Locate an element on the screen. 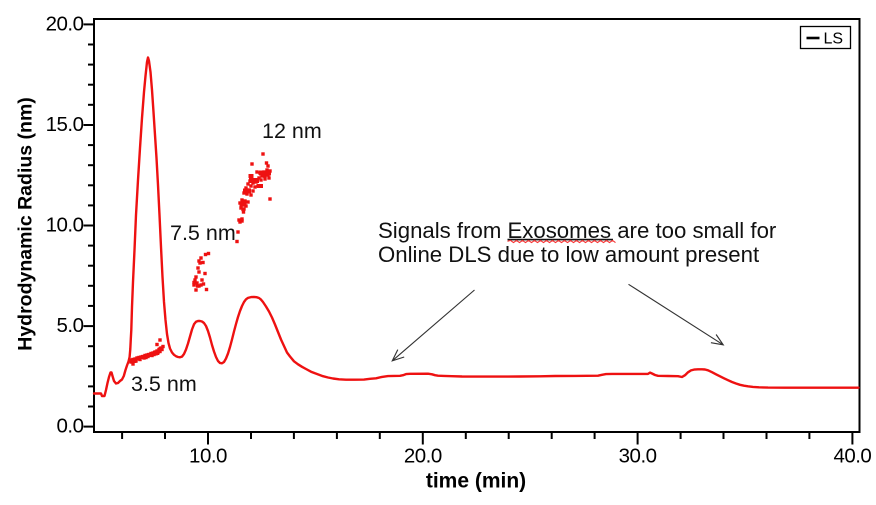 Image resolution: width=876 pixels, height=505 pixels. svg-text: time (min) is located at coordinates (476, 481).